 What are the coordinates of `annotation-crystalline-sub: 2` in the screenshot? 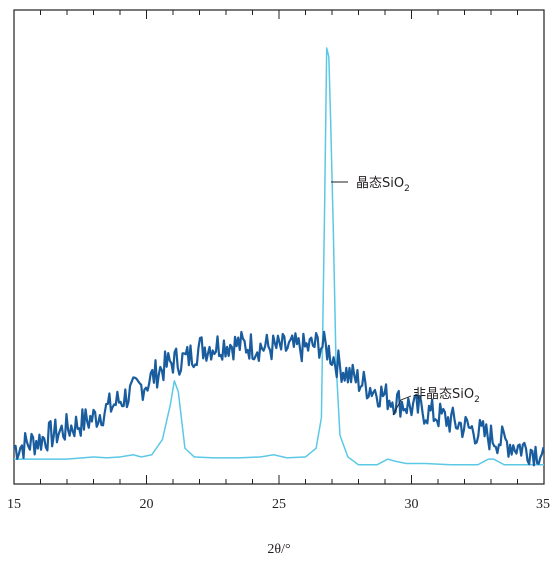 It's located at (407, 189).